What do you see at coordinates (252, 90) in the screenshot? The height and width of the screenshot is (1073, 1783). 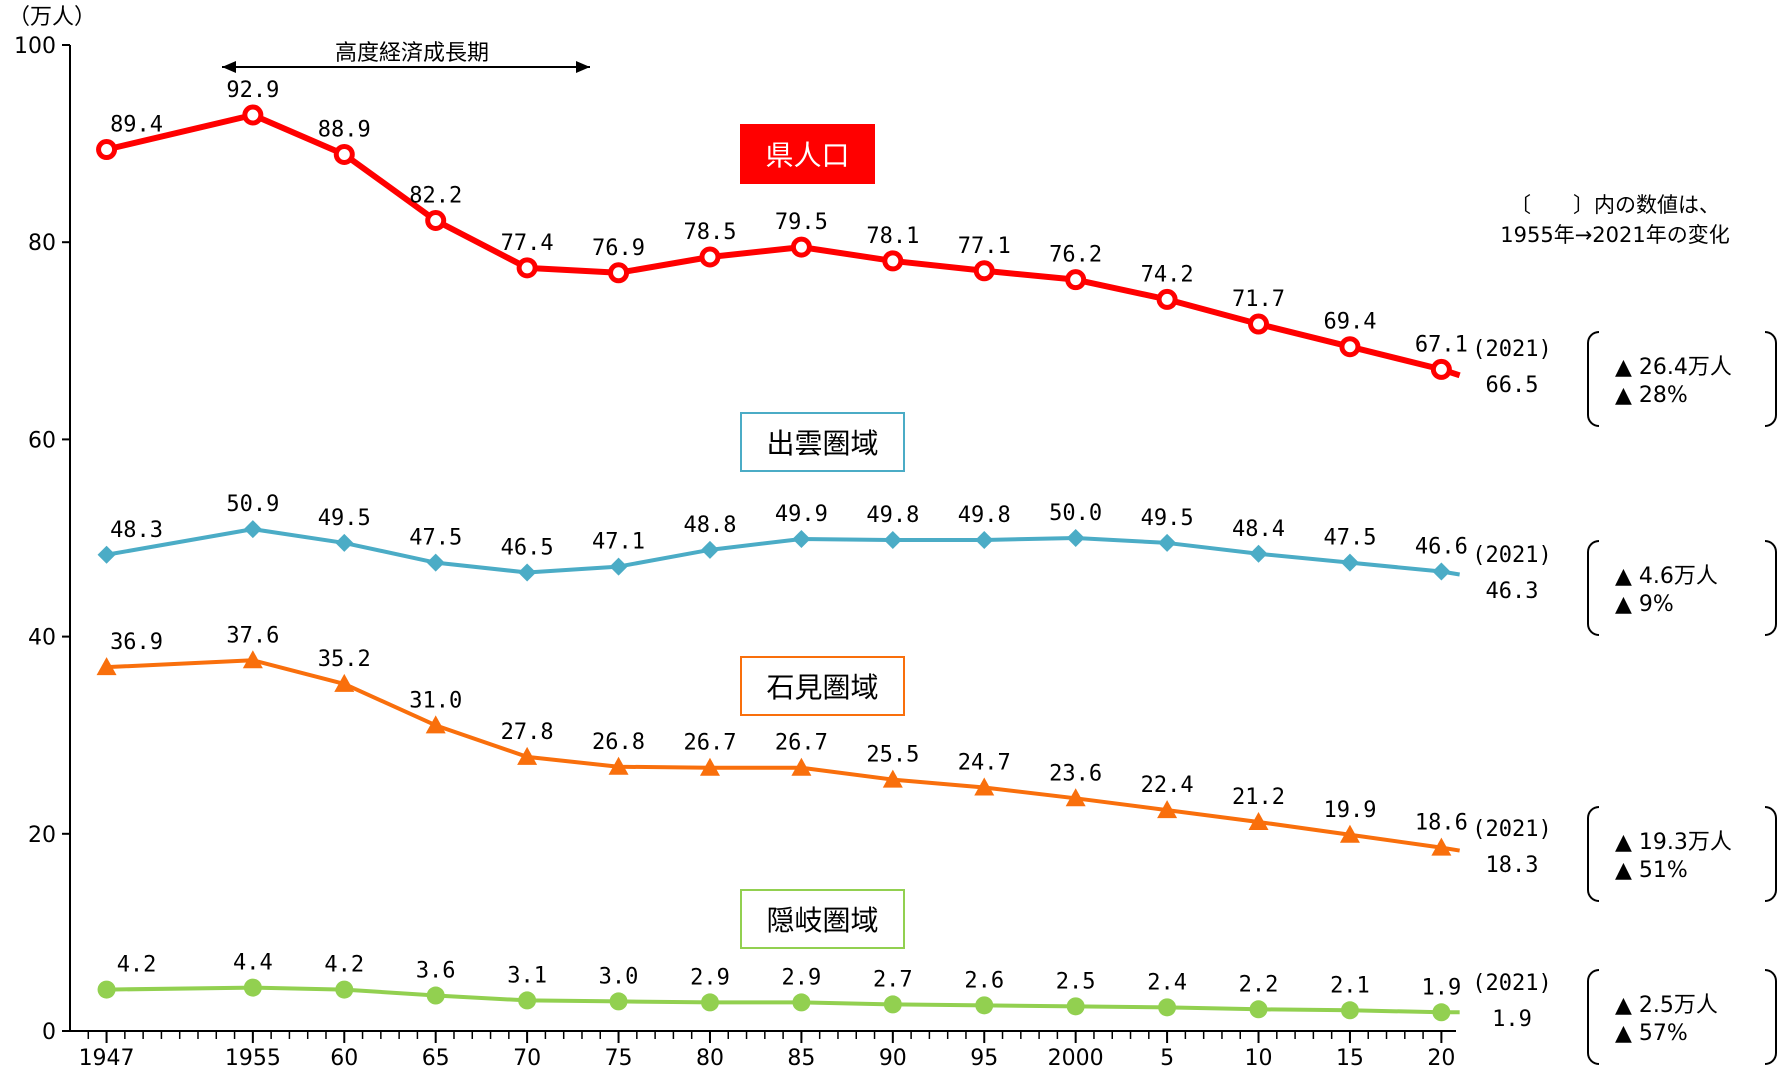 I see `data-label: 92.9` at bounding box center [252, 90].